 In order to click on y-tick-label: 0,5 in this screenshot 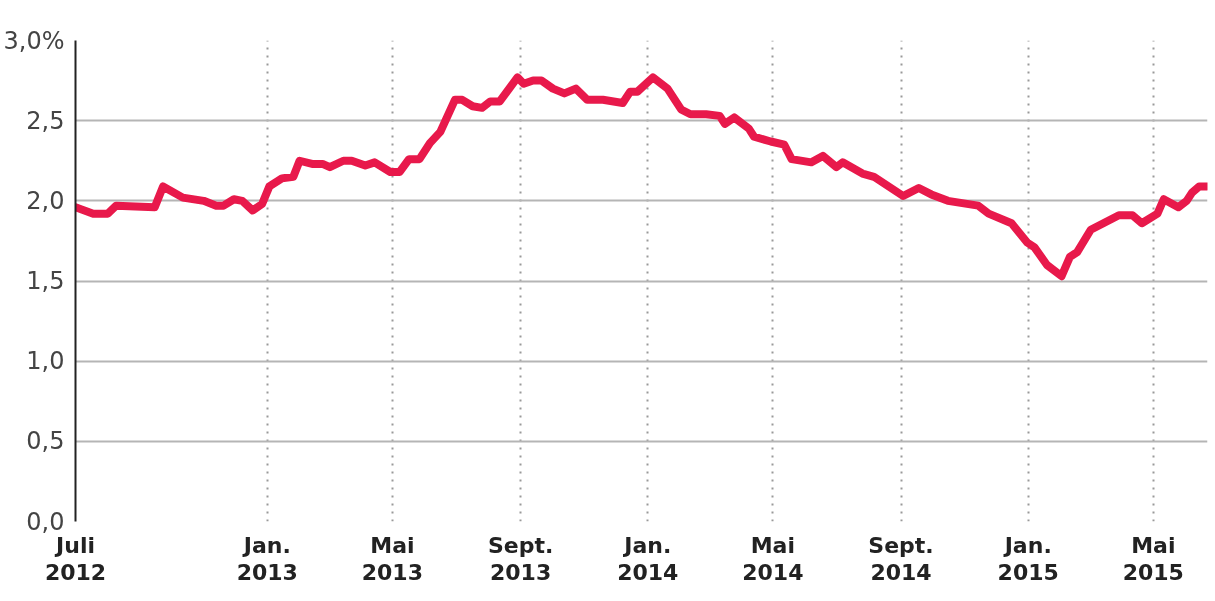, I will do `click(45, 441)`.